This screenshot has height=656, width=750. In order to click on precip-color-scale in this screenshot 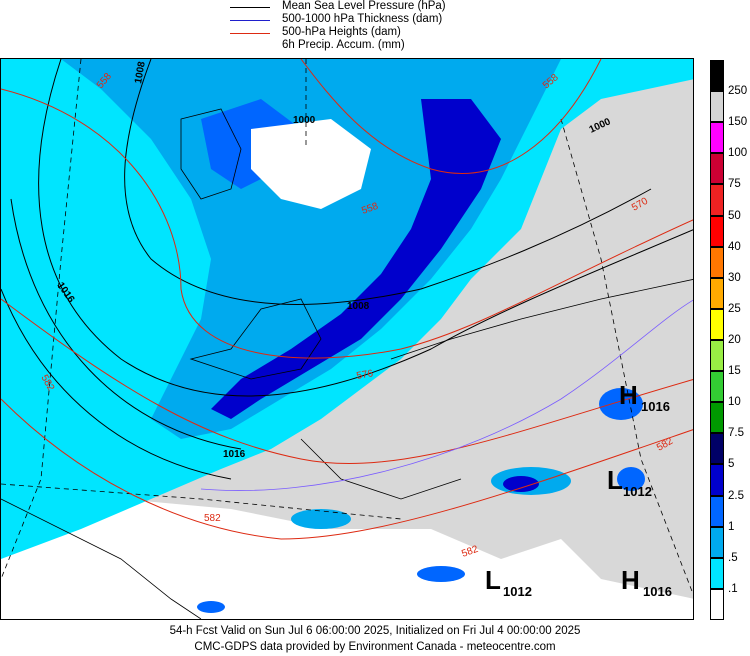, I will do `click(717, 340)`.